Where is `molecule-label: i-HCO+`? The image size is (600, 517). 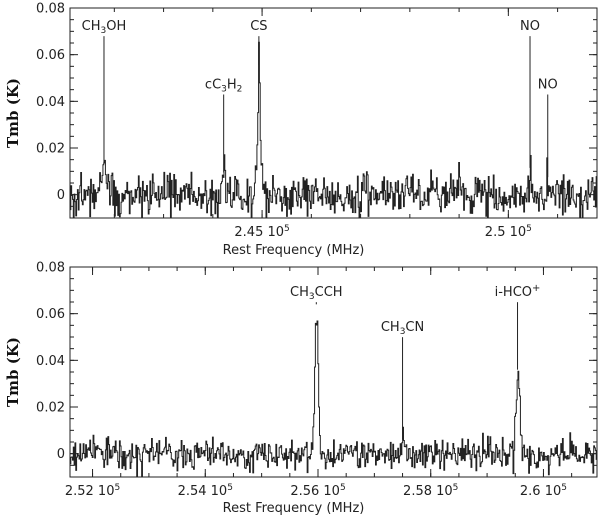 molecule-label: i-HCO+ is located at coordinates (518, 291).